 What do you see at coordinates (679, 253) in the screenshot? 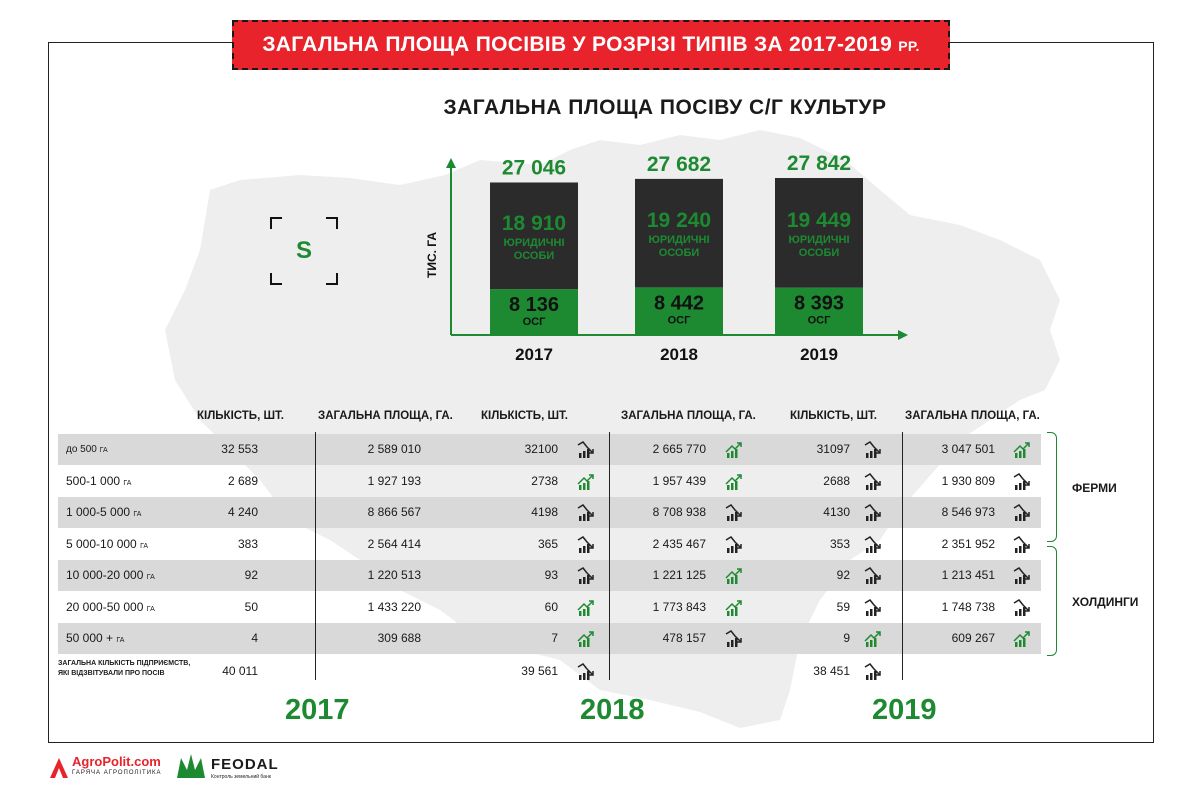
I see `bar-legal-caption-2: ОСОБИ` at bounding box center [679, 253].